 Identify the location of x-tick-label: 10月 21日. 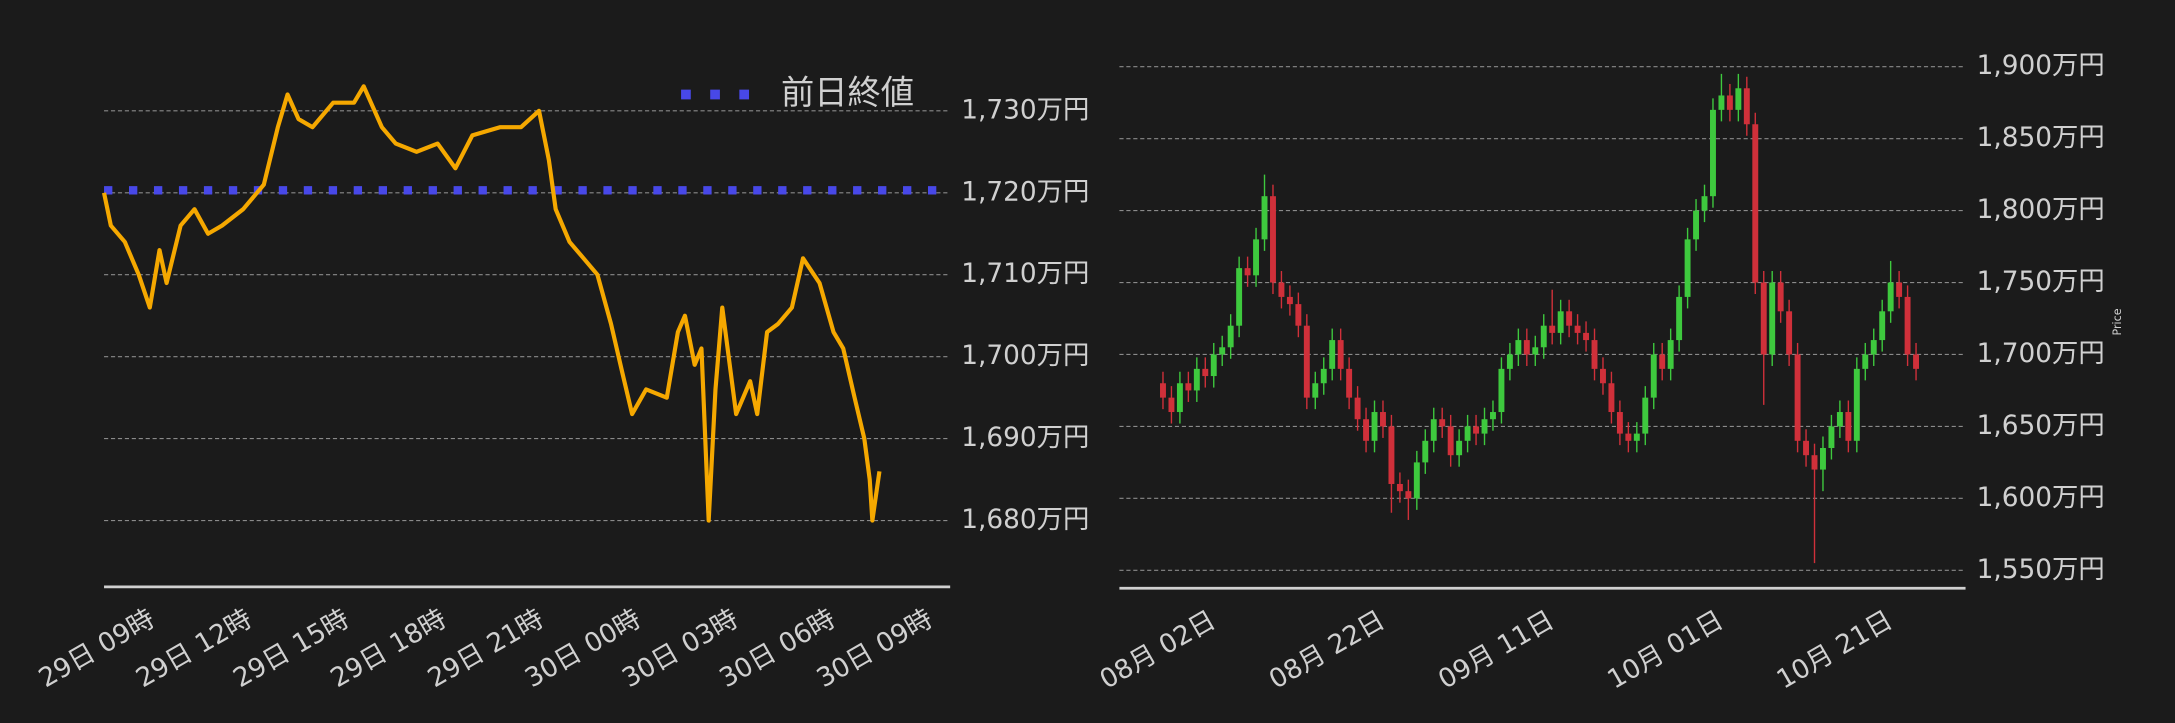
(1835, 650).